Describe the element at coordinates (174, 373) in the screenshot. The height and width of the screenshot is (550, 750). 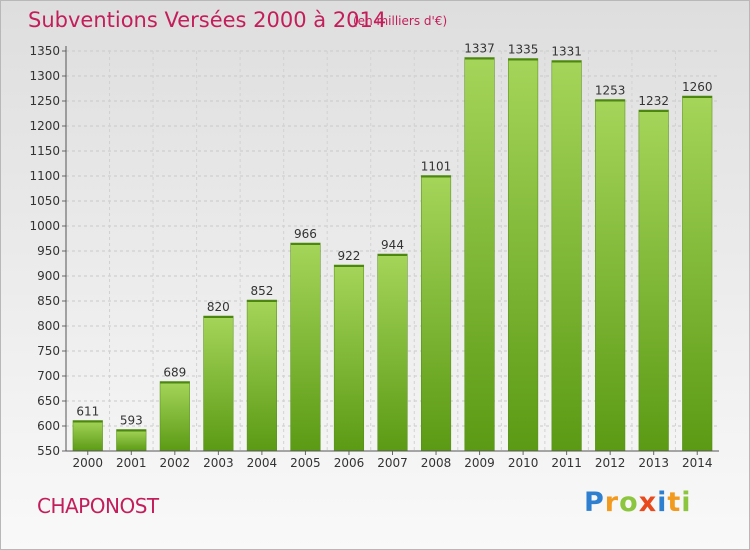
I see `data-label: 689` at that location.